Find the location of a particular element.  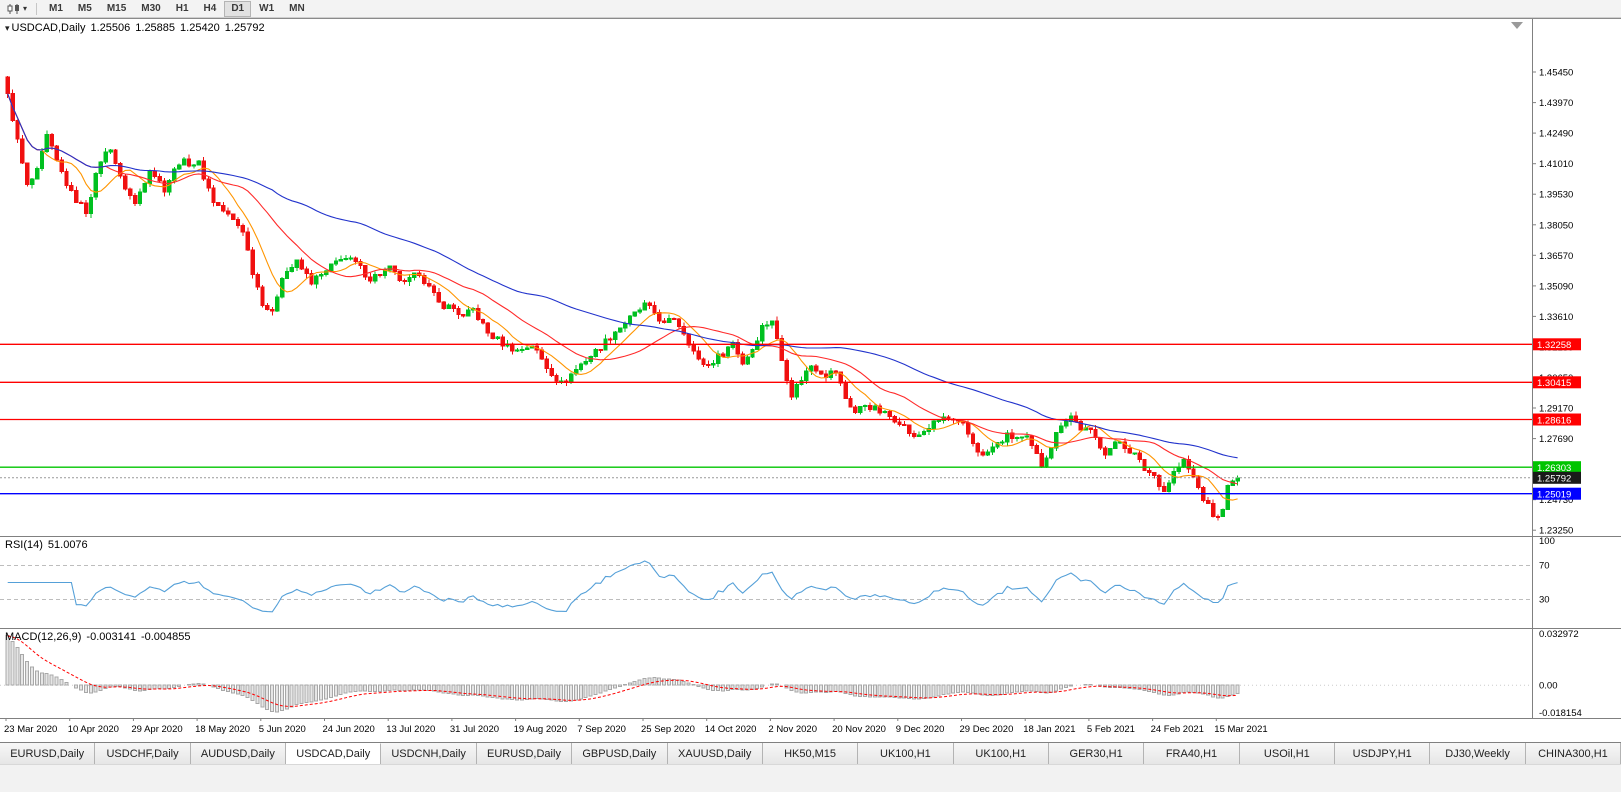

symbol-tab-8-hk50-m15: HK50,M15 is located at coordinates (810, 753).